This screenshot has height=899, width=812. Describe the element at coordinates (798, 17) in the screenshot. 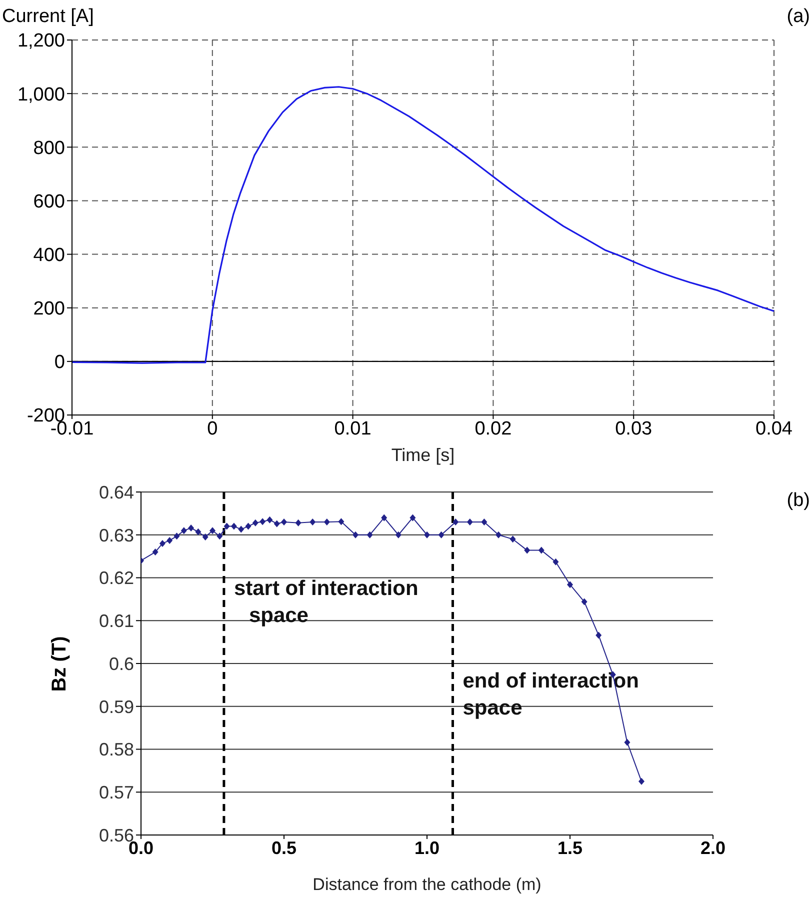

I see `text: (a)` at that location.